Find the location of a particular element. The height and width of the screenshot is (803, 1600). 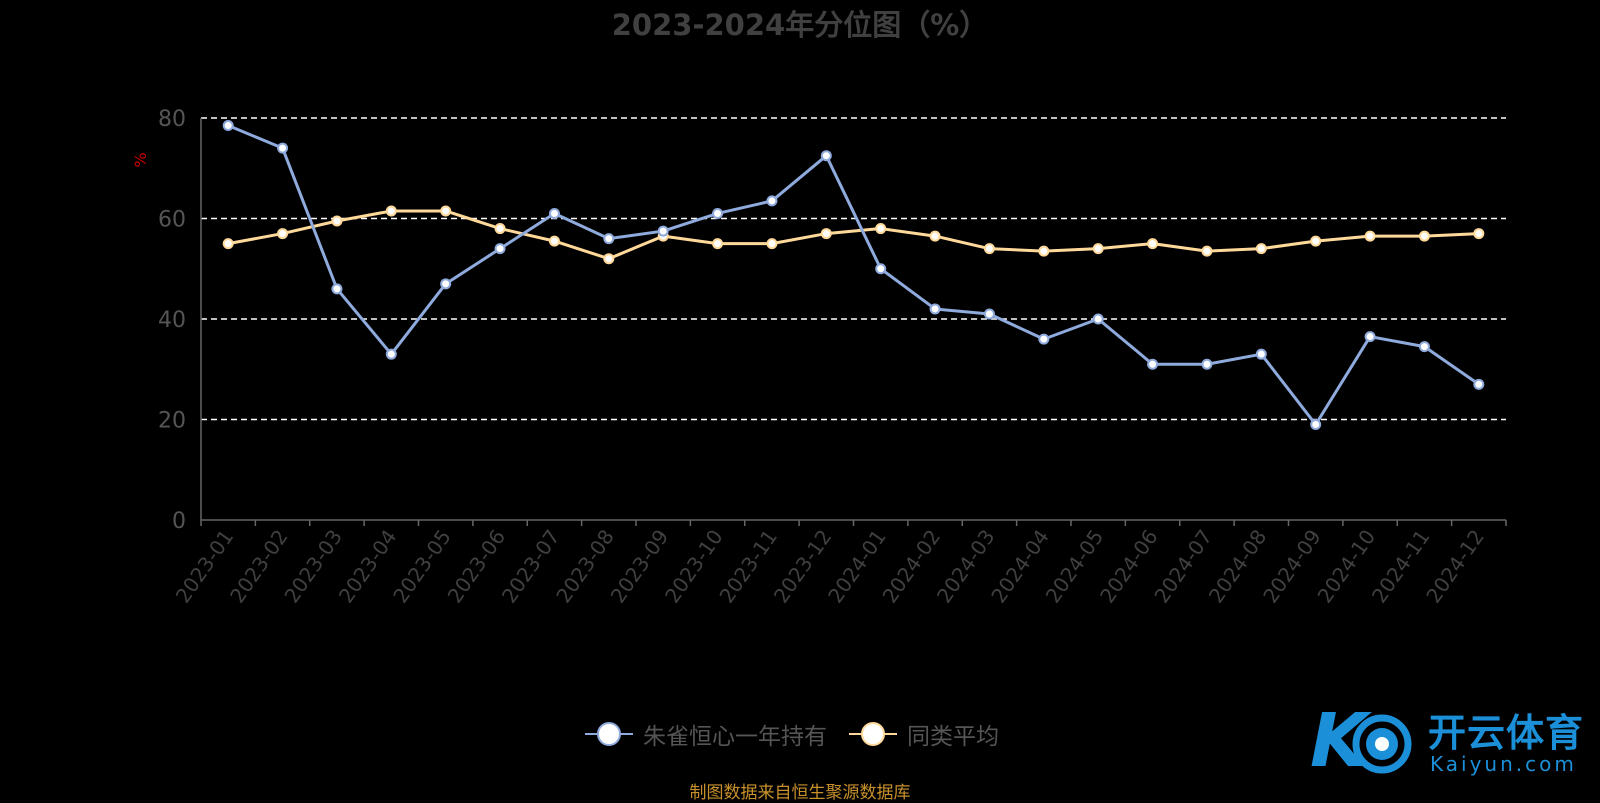

watermark-logo: K 开云体育 Kaiyun.com is located at coordinates (1450, 741).